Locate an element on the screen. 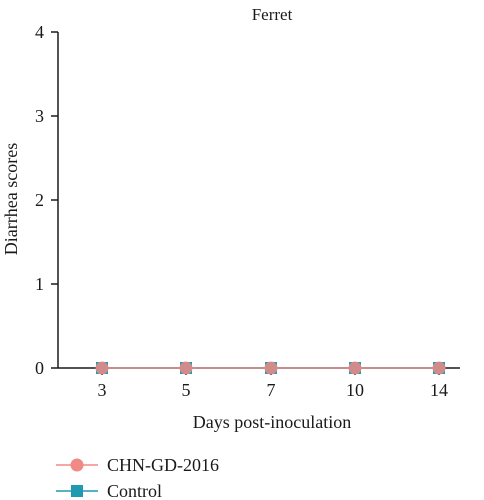  y-tick-label: 4 is located at coordinates (39, 32).